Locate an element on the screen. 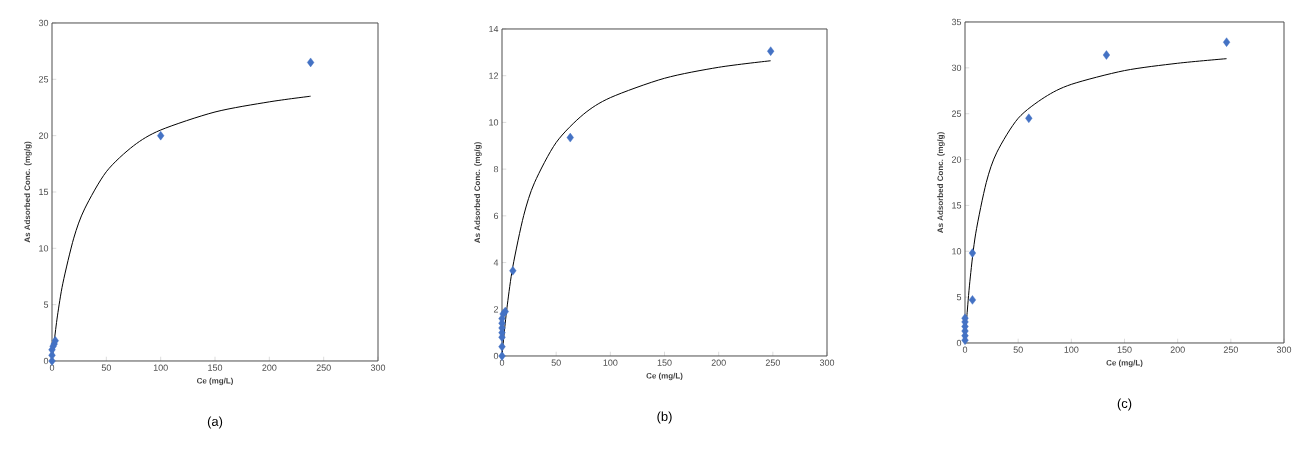  y-tick-label: 12 is located at coordinates (494, 75).